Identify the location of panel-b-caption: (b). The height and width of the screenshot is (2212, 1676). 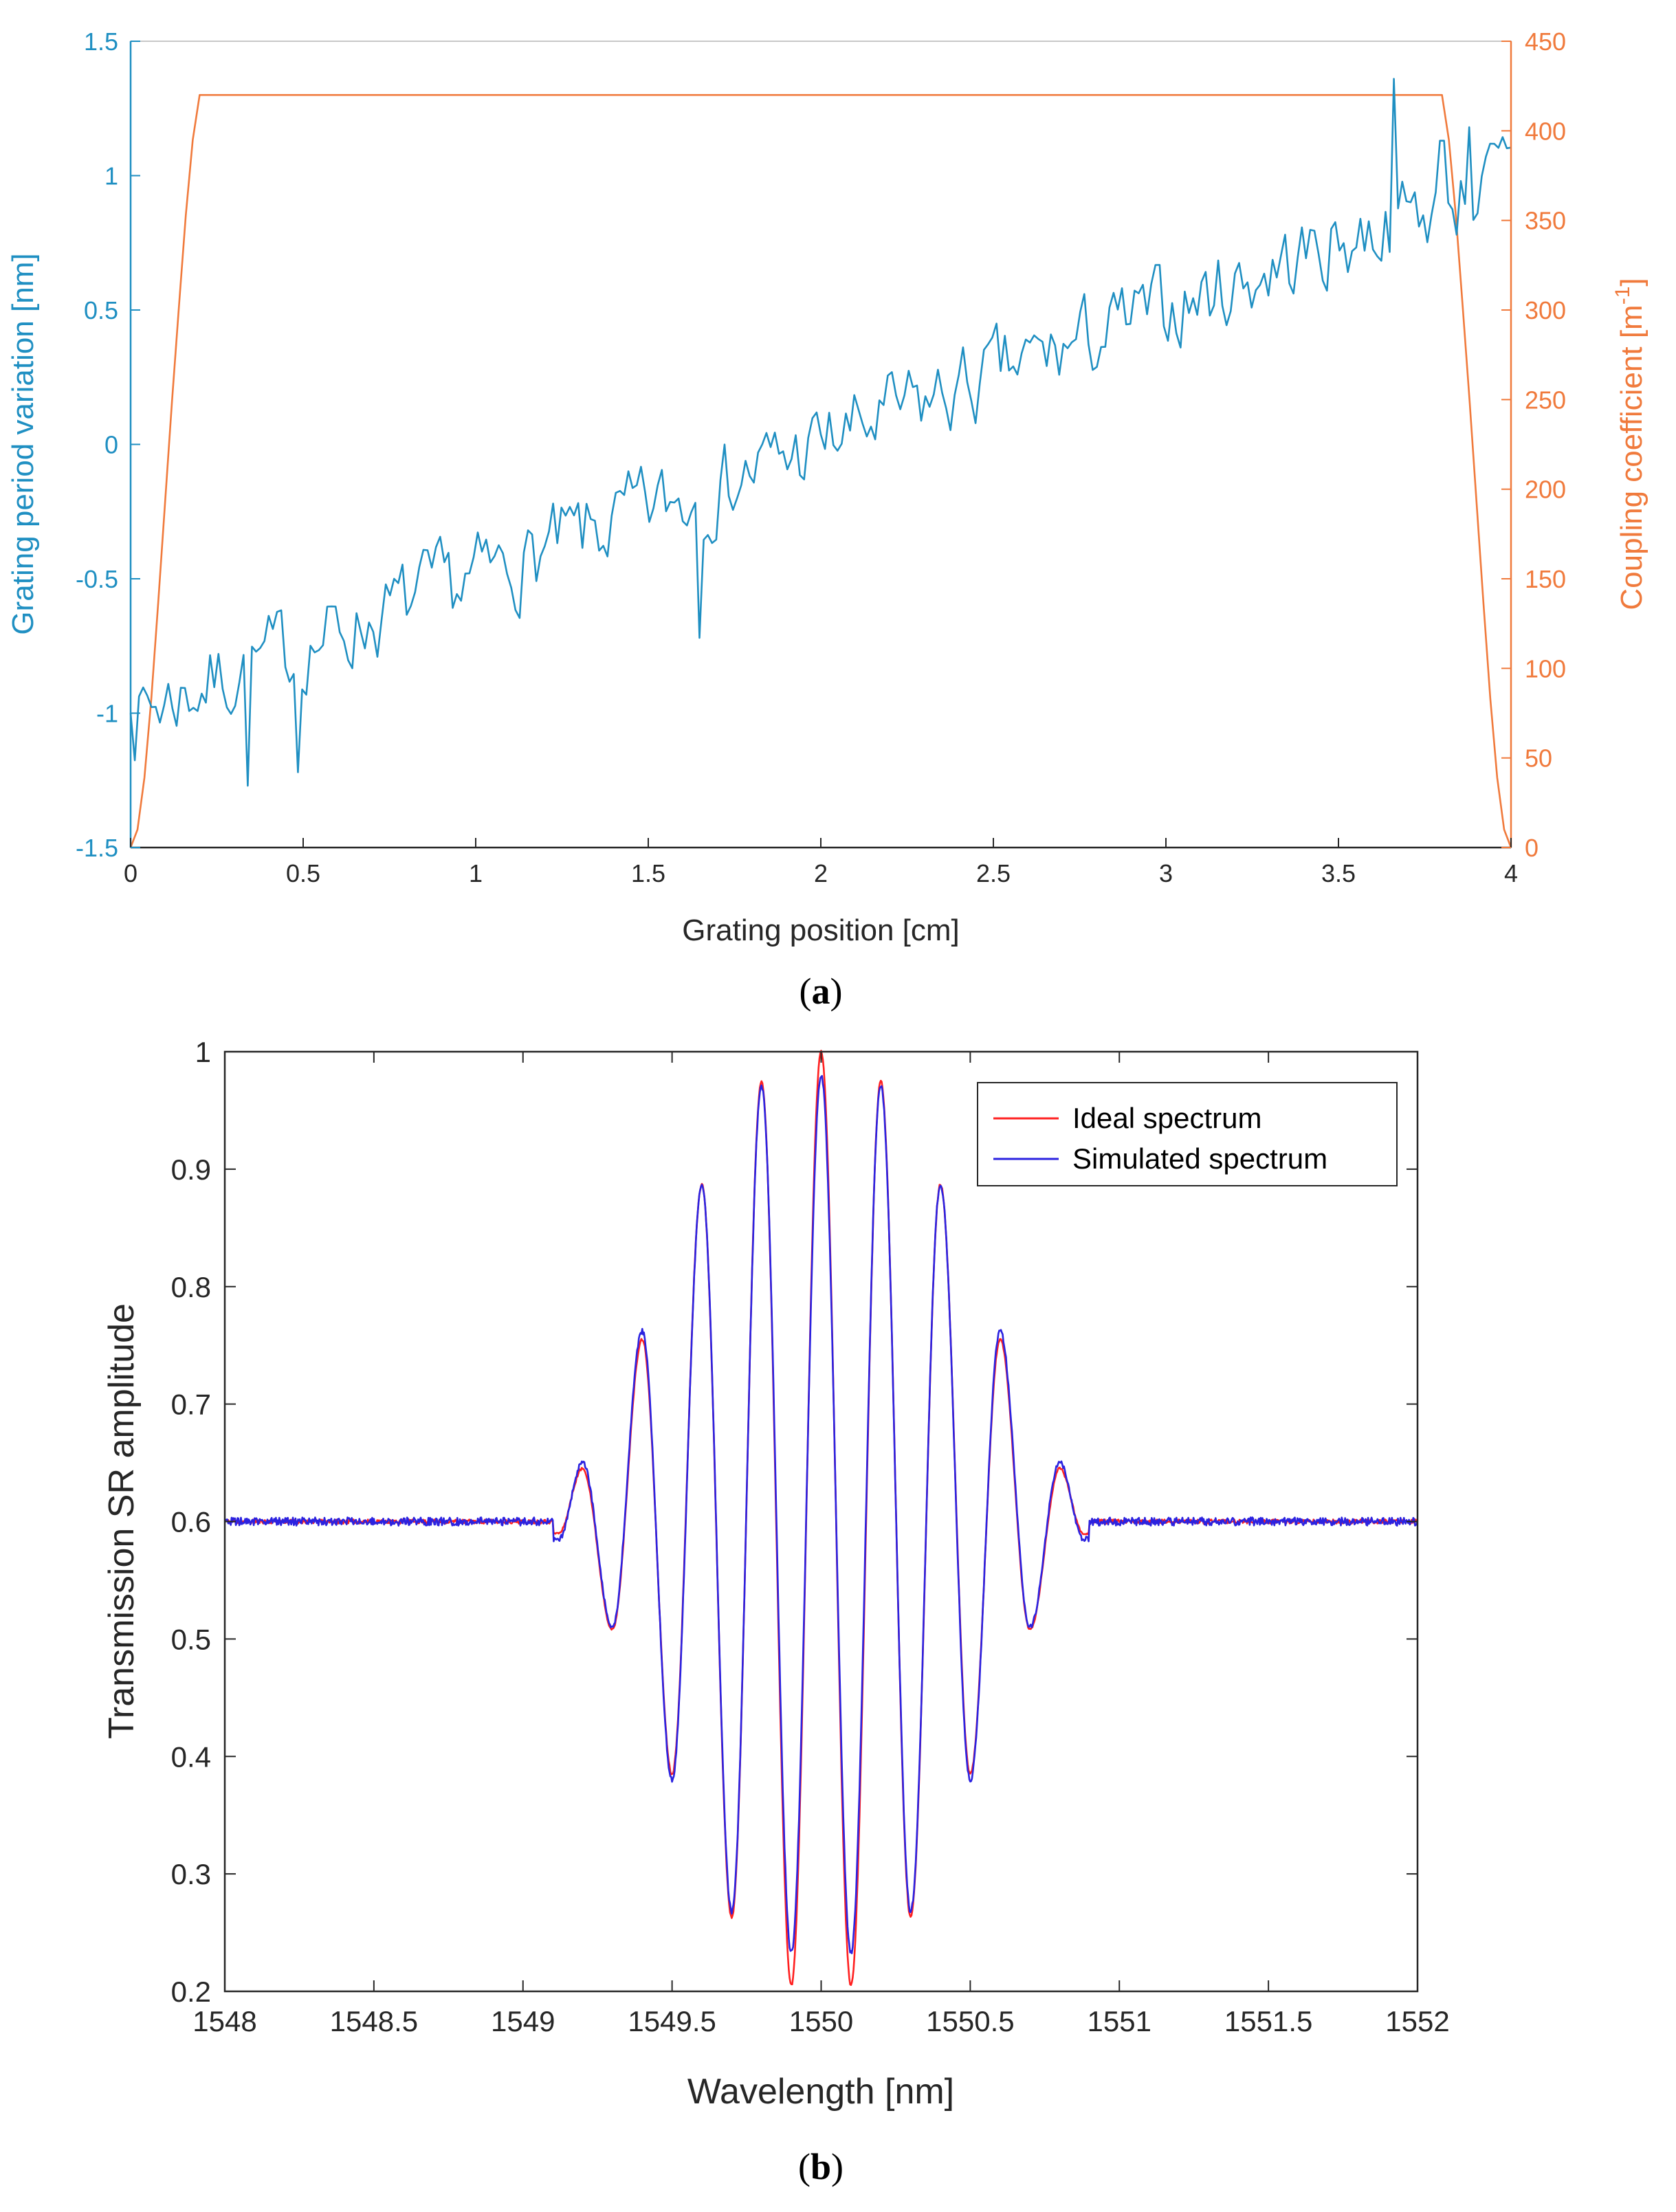
(821, 2166).